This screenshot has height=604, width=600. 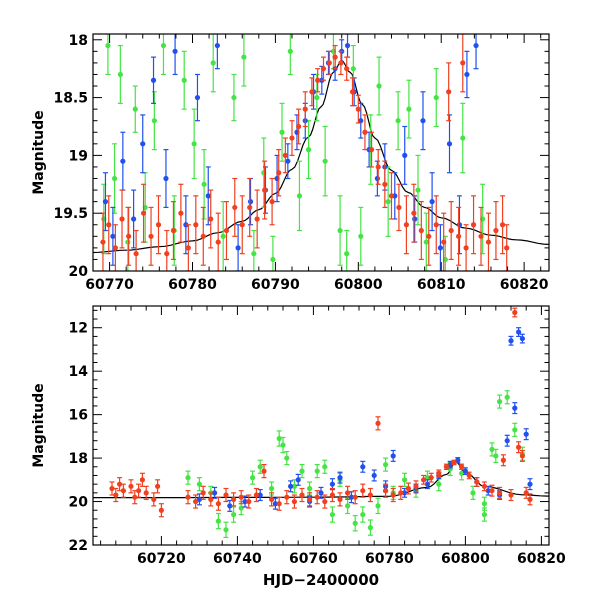 I want to click on x-tick-label: 60820, so click(x=524, y=285).